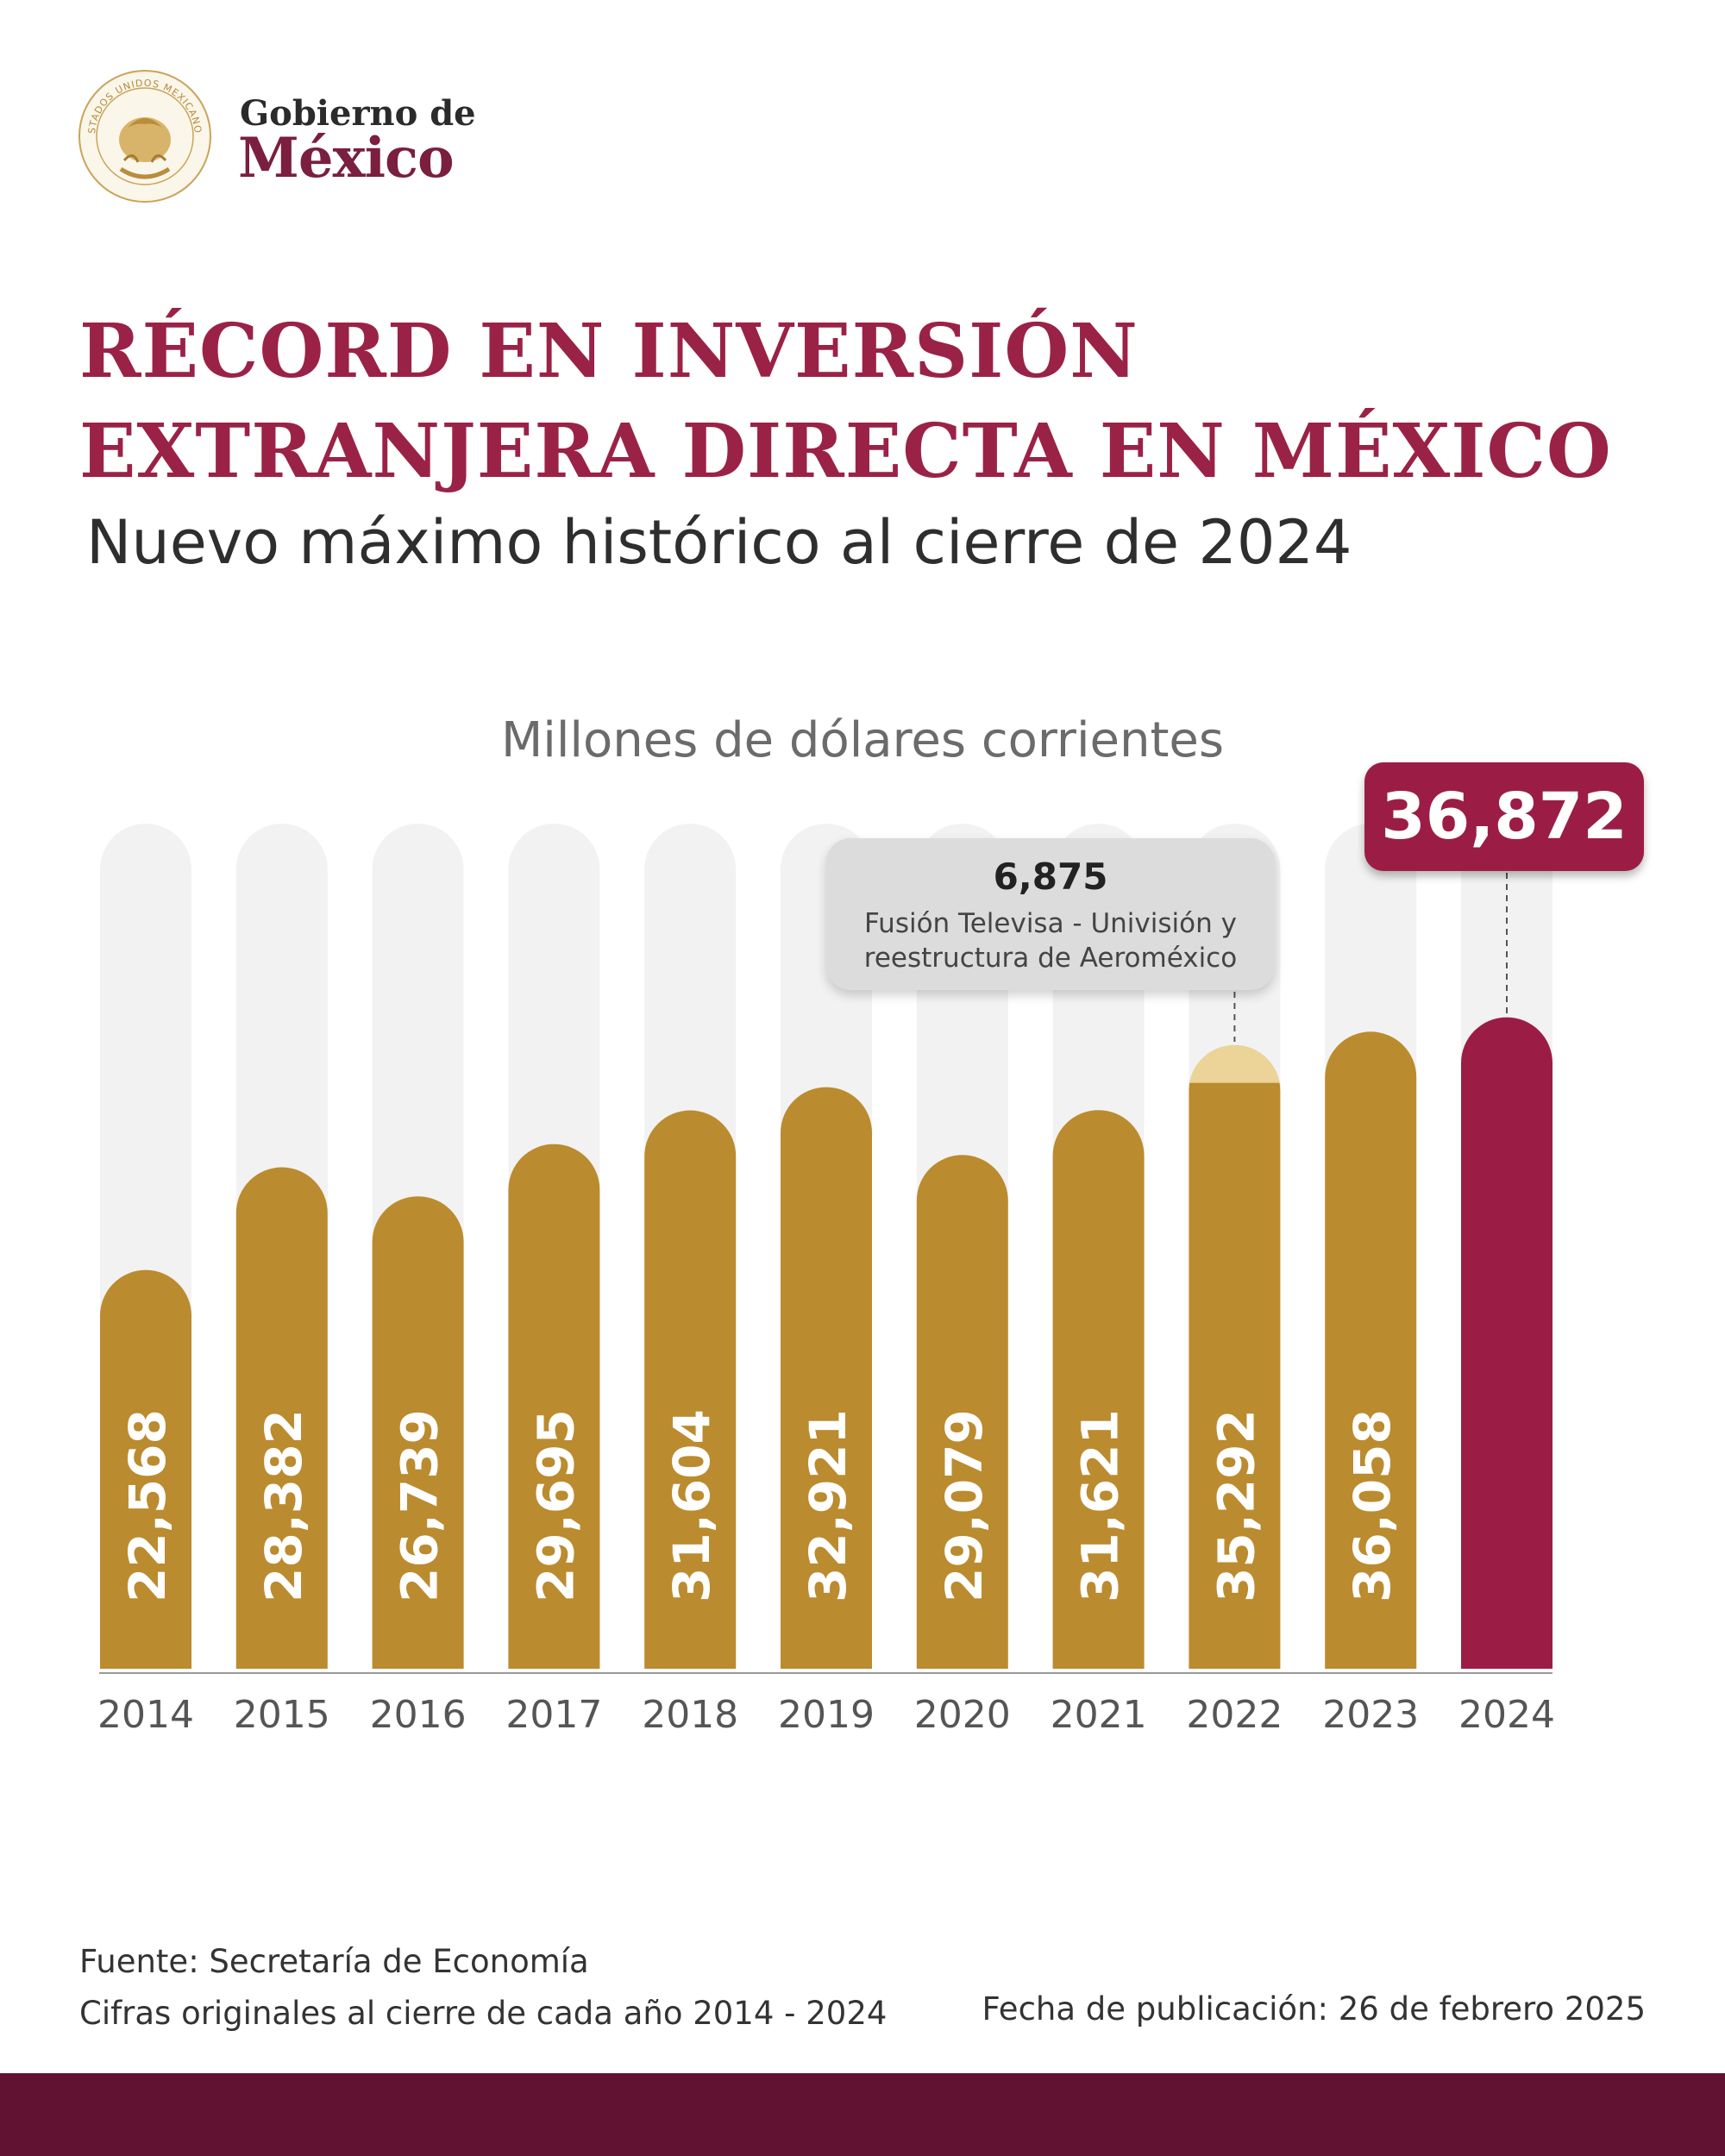 The height and width of the screenshot is (2156, 1725). I want to click on bar-2024, so click(1507, 1343).